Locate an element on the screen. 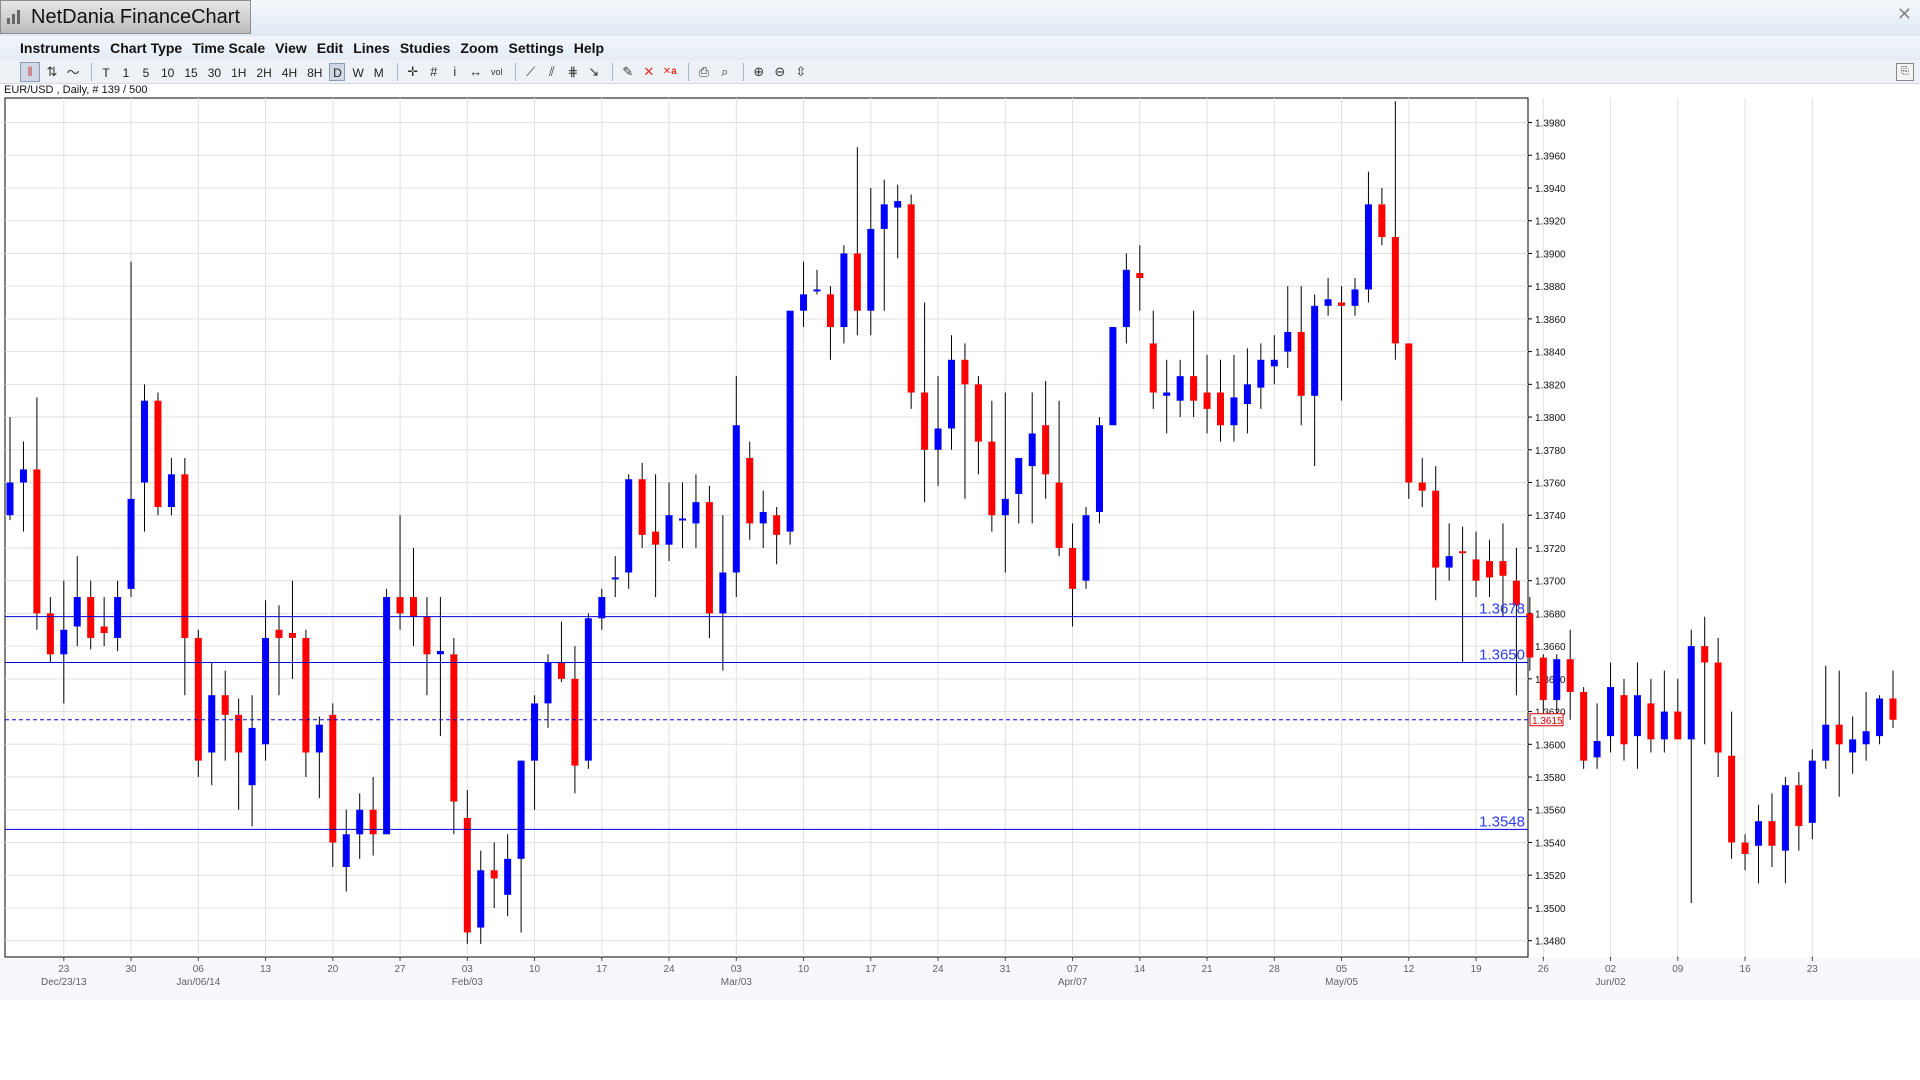  y-tick-label: 1.3940 is located at coordinates (1550, 189).